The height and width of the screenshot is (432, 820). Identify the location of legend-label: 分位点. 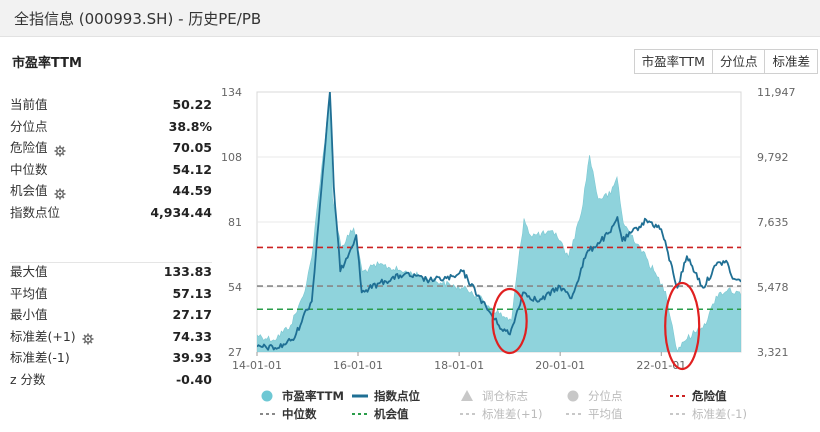
(605, 396).